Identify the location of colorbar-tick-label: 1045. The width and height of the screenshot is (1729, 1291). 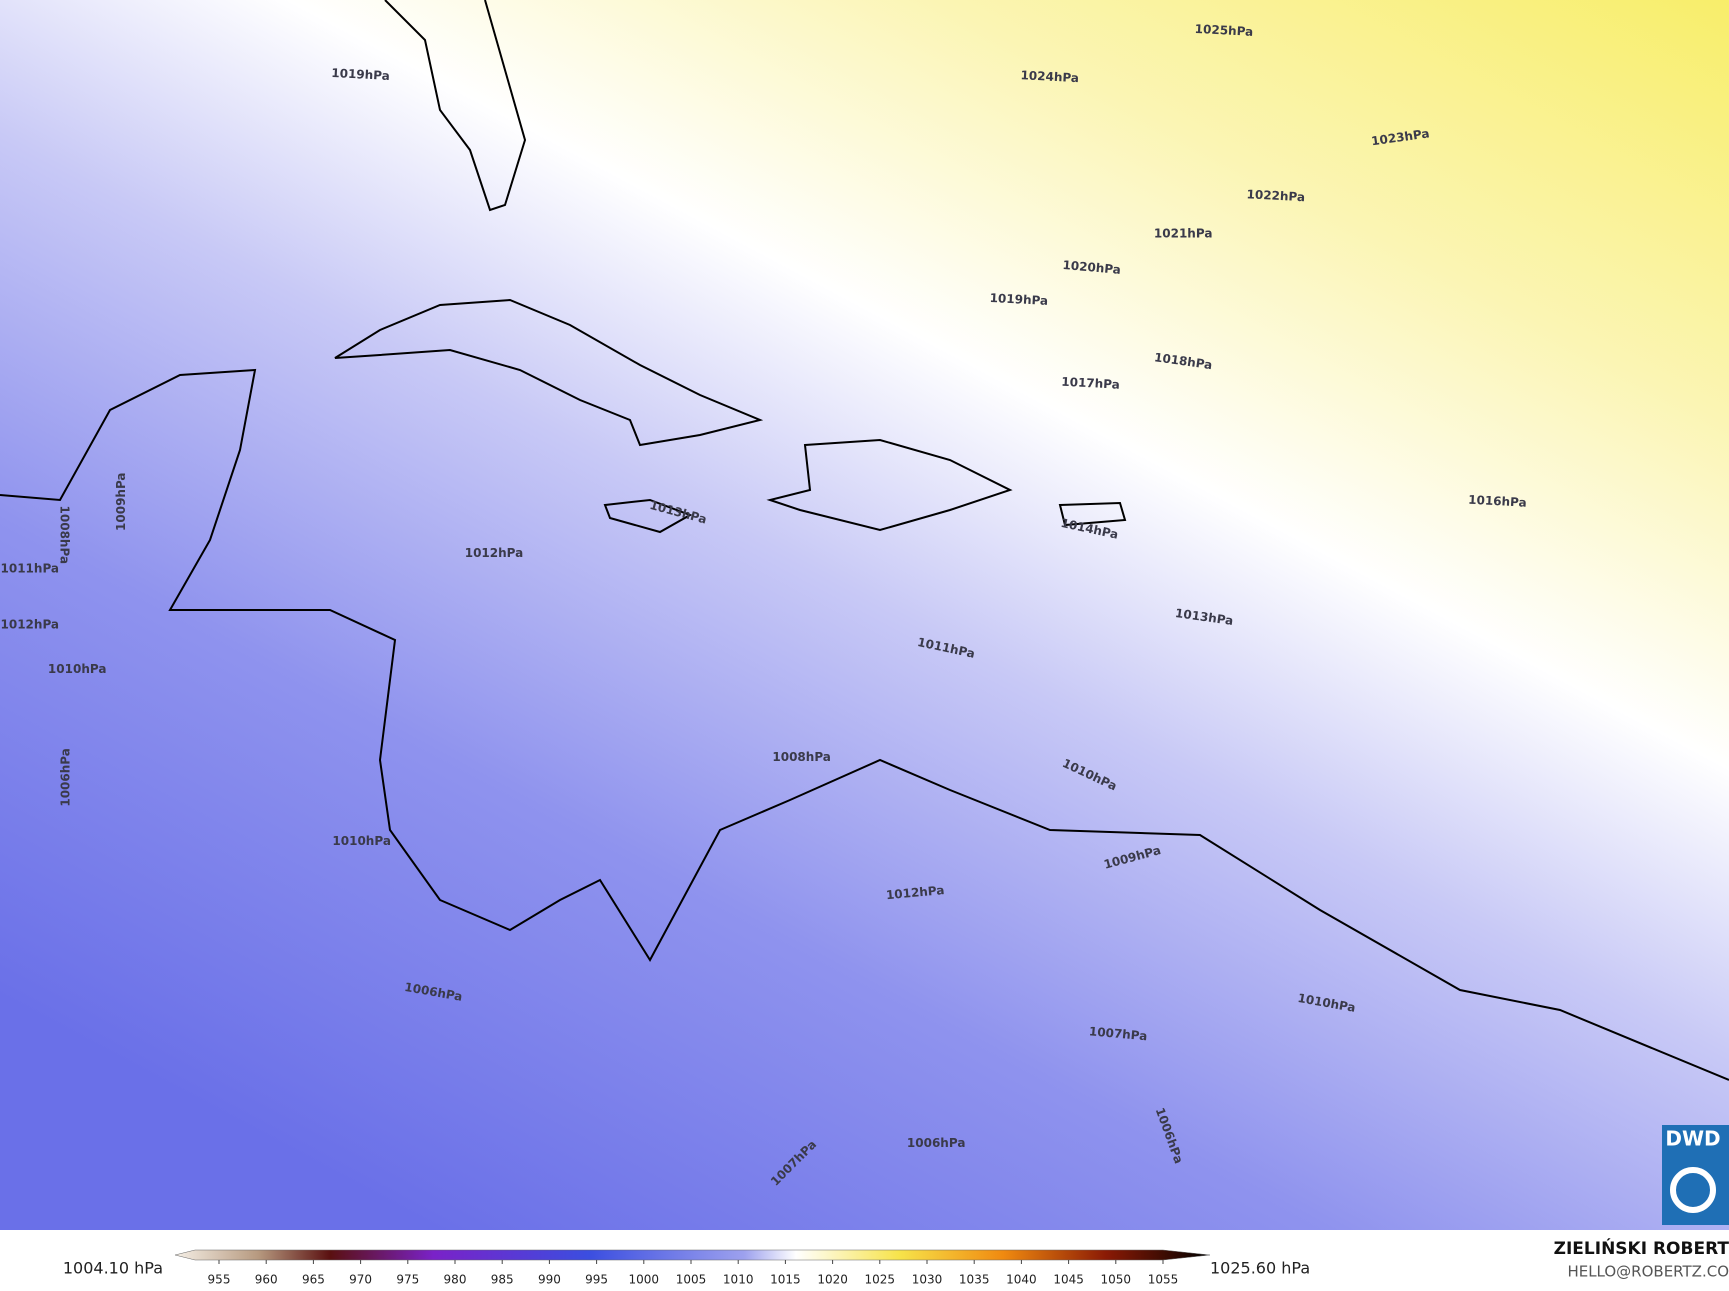
(1068, 1280).